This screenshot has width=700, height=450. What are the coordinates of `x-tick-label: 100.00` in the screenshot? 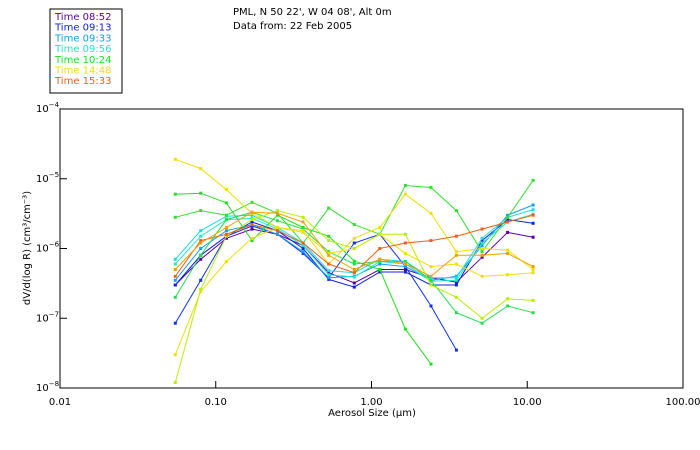 It's located at (683, 402).